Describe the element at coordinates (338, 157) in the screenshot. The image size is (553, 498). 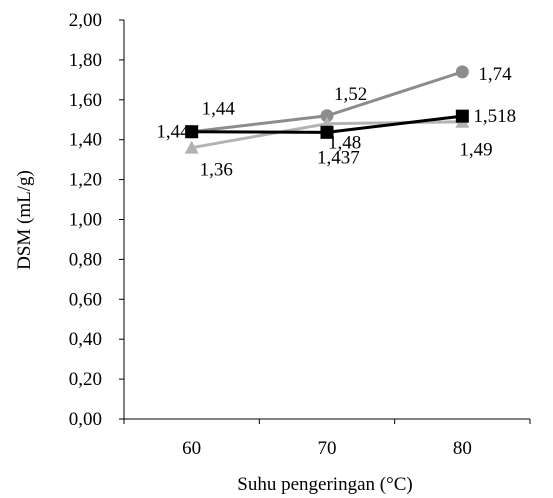
I see `data-label: 1,437` at that location.